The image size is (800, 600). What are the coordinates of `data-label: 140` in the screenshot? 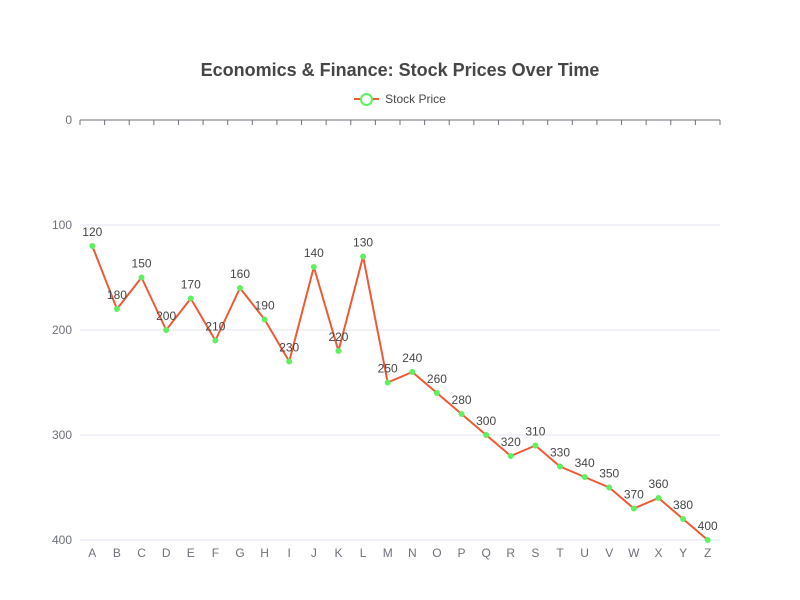 It's located at (314, 253).